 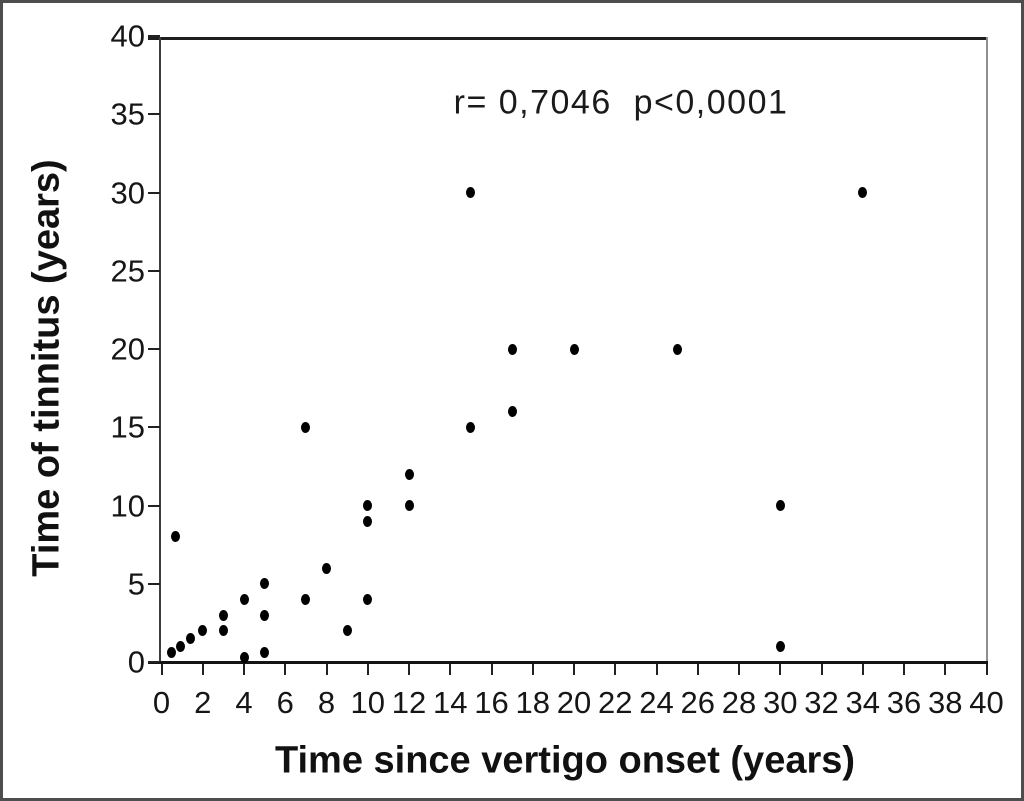 I want to click on y-tick-label: 30, so click(x=127, y=192).